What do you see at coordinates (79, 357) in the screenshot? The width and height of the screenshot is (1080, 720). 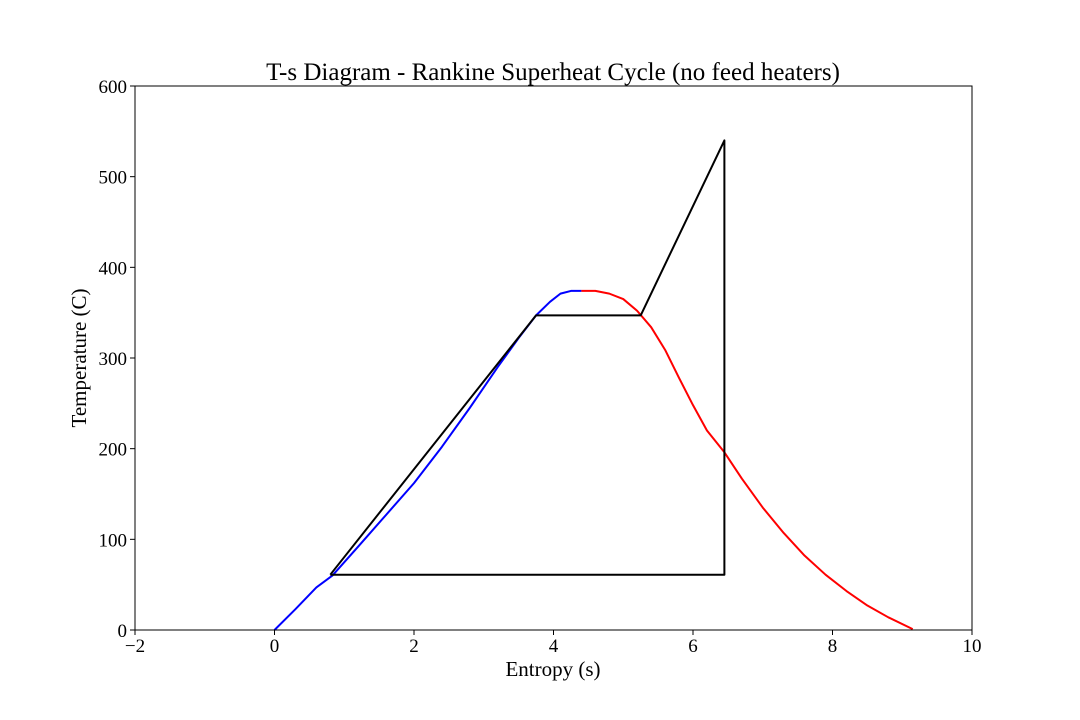 I see `y-axis-label: Temperature (C)` at bounding box center [79, 357].